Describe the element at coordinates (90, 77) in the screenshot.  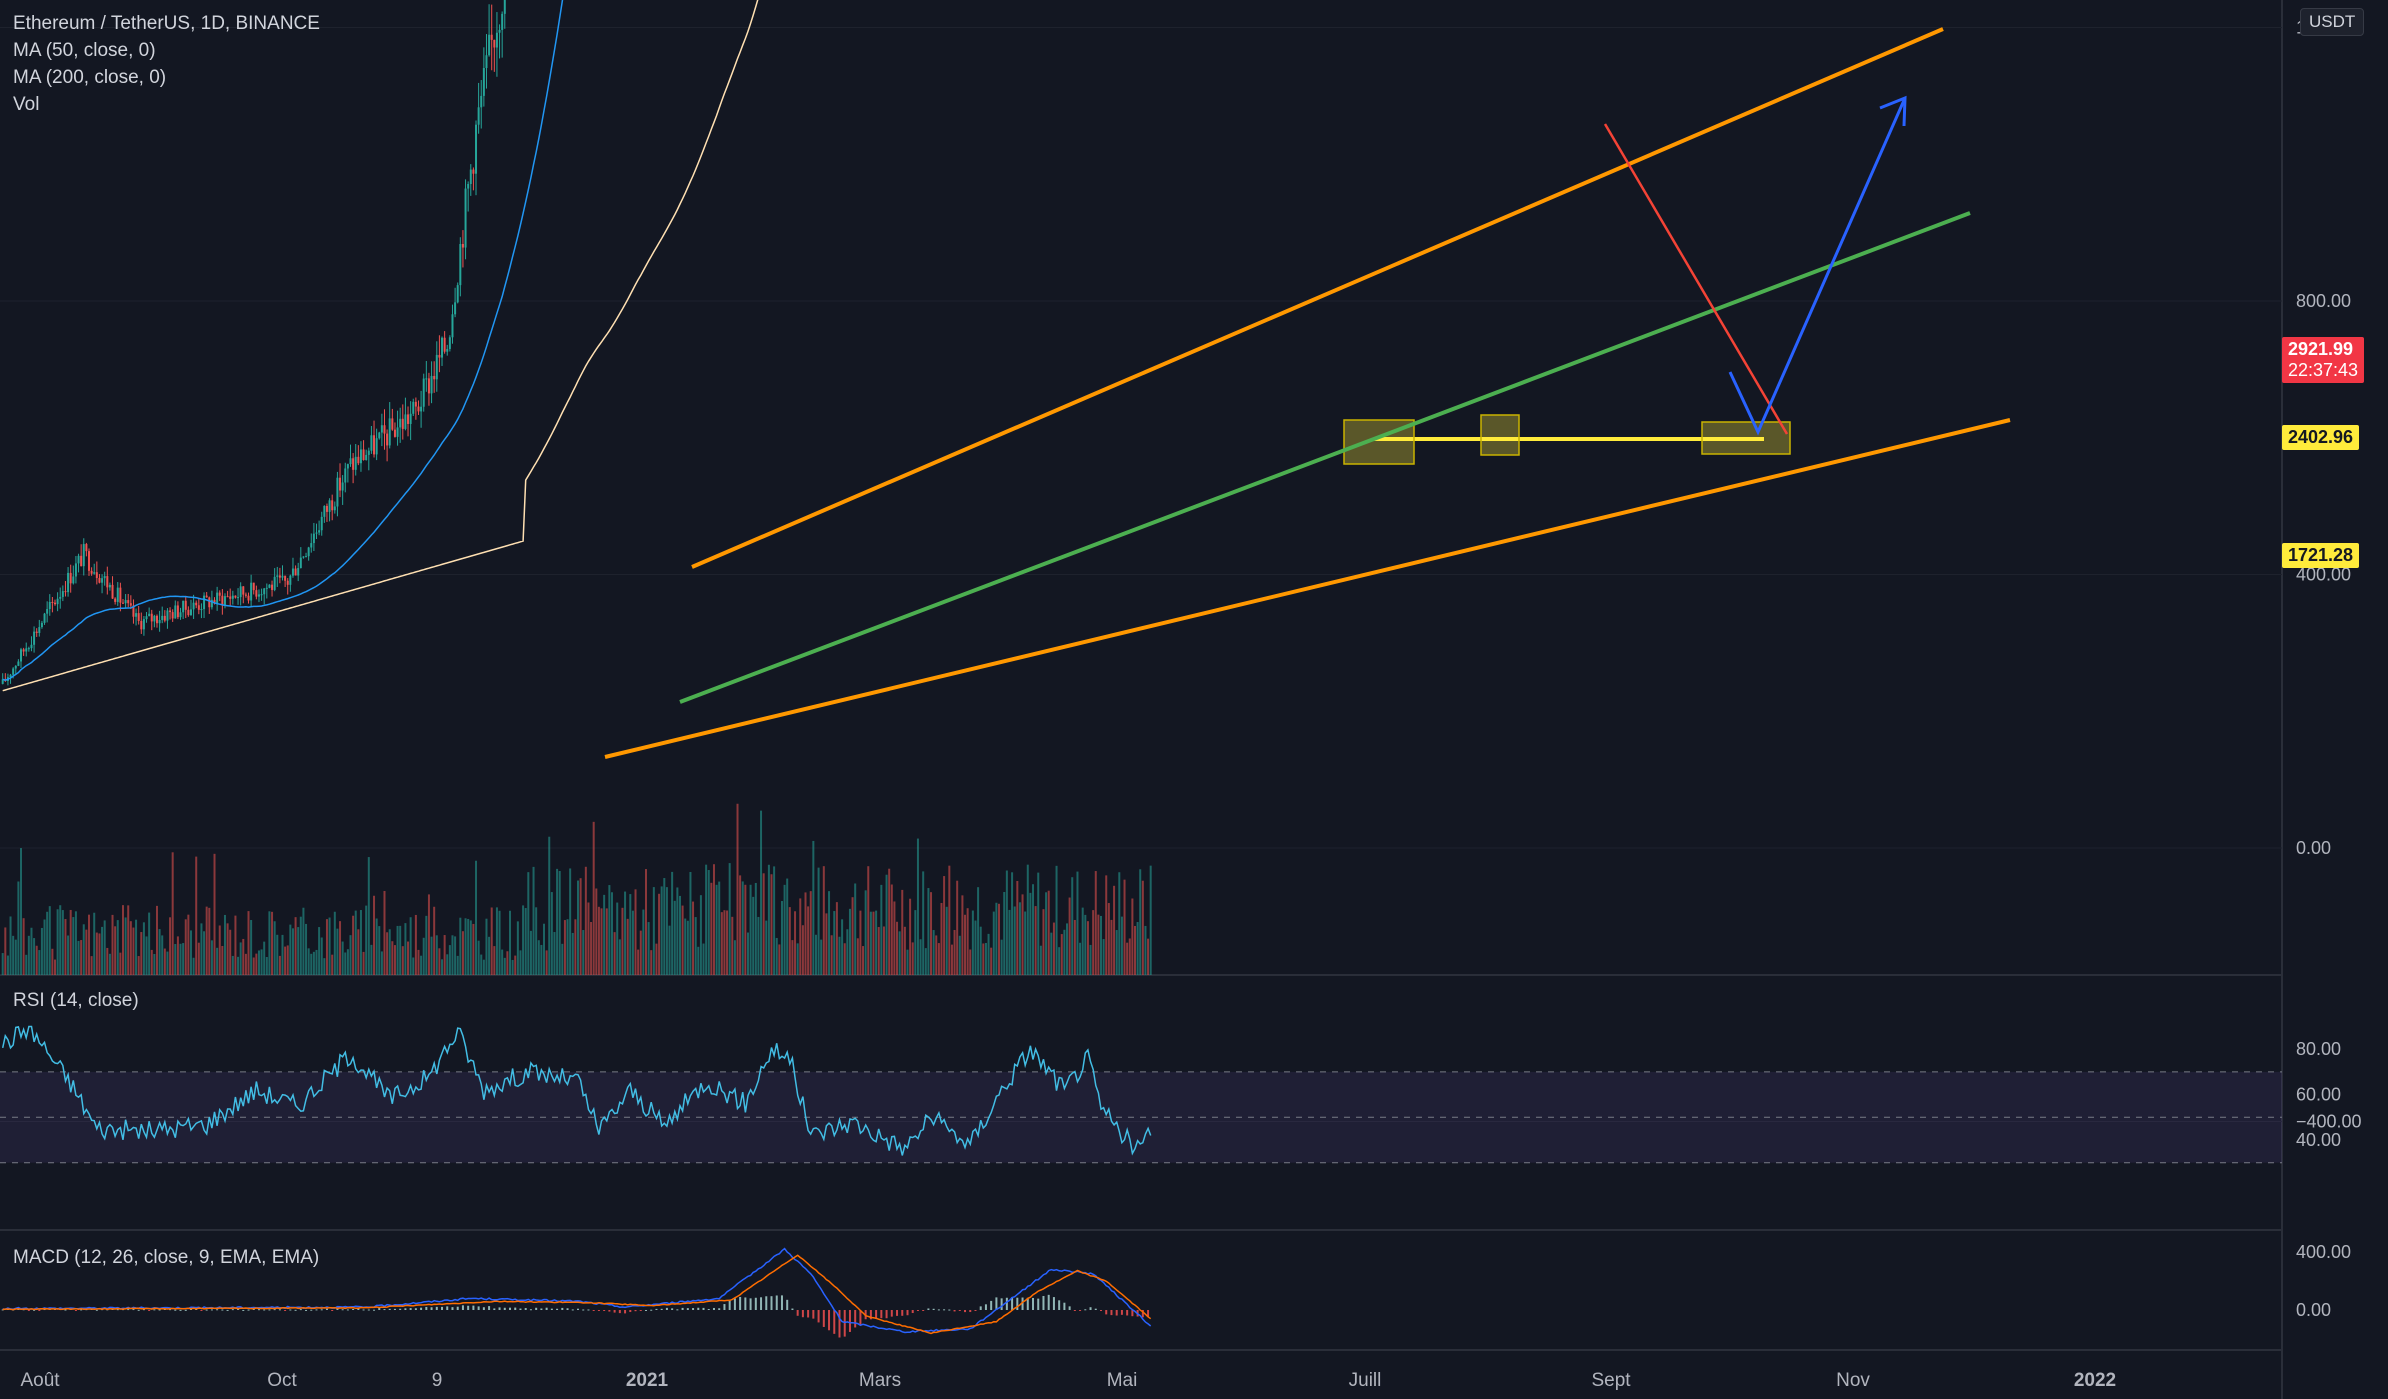
I see `ma200-legend: MA (200, close, 0)` at that location.